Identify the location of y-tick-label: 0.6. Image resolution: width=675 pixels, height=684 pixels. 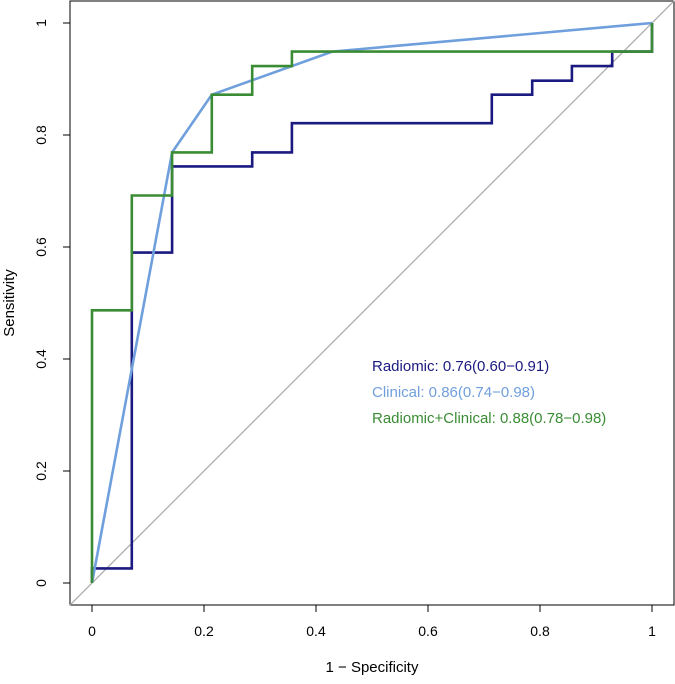
(41, 247).